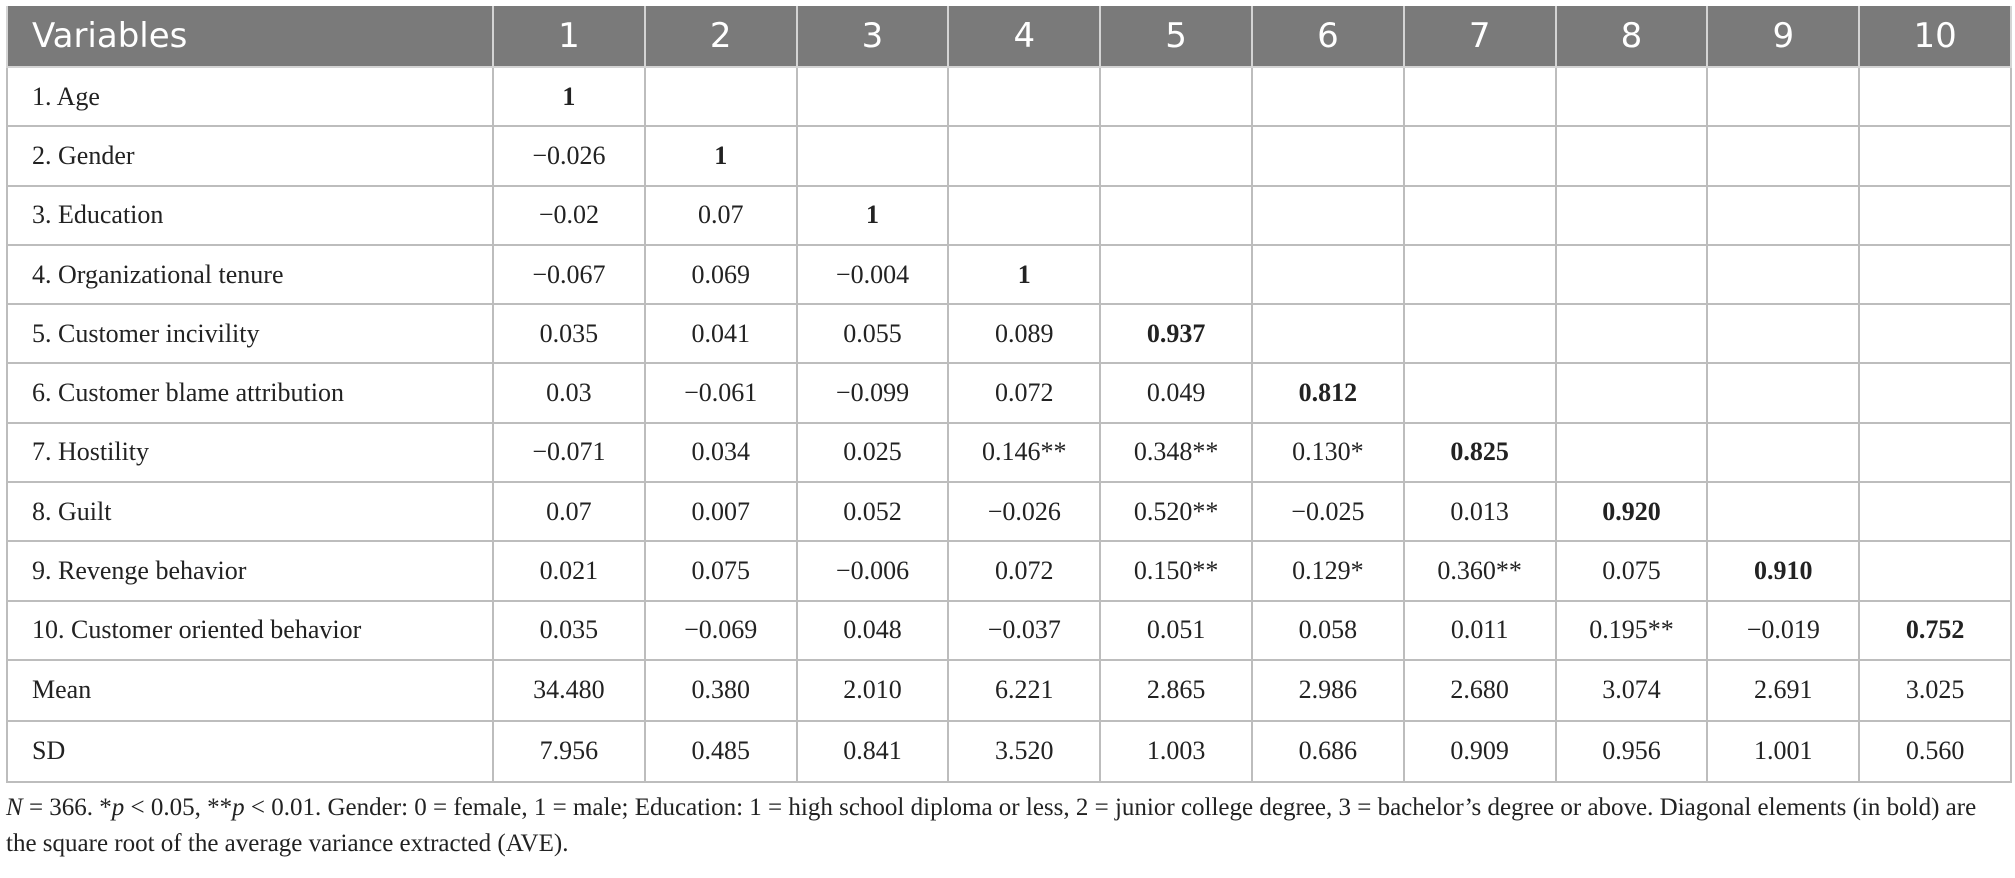 This screenshot has width=2015, height=878. What do you see at coordinates (1176, 393) in the screenshot?
I see `table-cell: 0.049` at bounding box center [1176, 393].